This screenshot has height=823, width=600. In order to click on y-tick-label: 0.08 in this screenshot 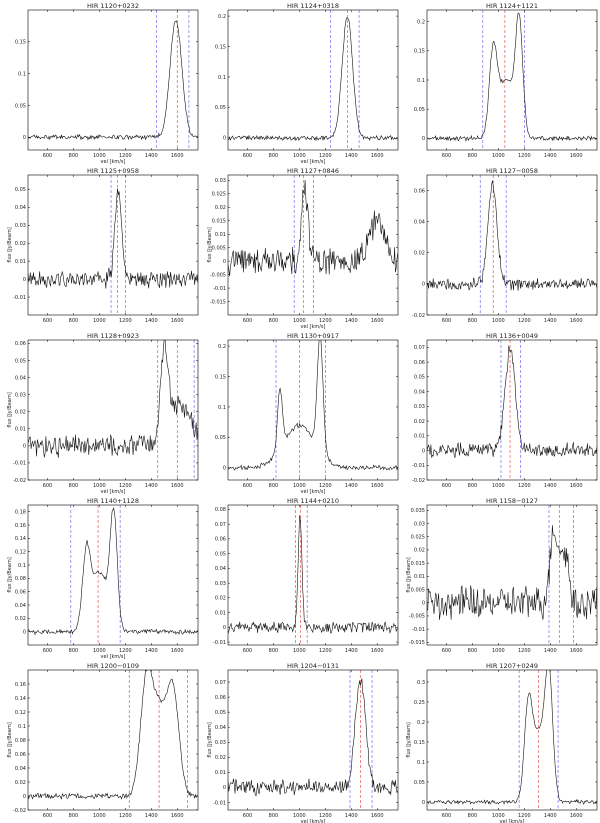, I will do `click(20, 741)`.